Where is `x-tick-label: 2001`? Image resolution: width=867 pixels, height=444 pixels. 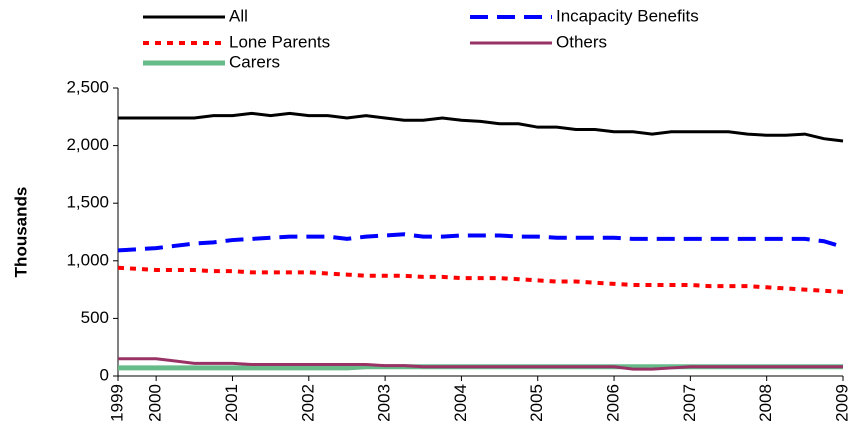 x-tick-label: 2001 is located at coordinates (231, 403).